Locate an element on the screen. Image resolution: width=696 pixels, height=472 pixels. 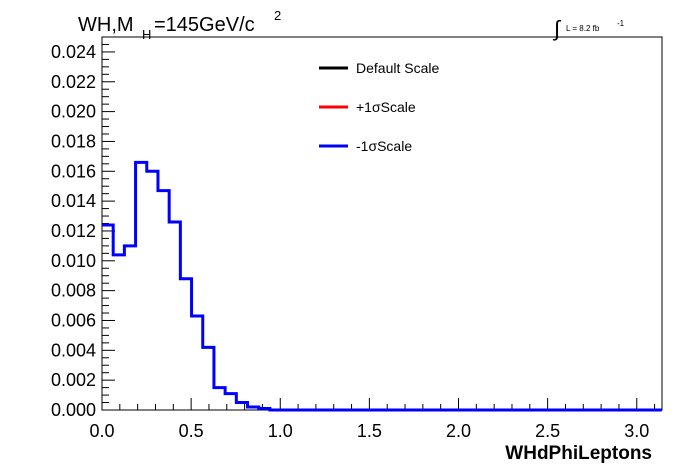
y-tick-label: 0.008 is located at coordinates (73, 291).